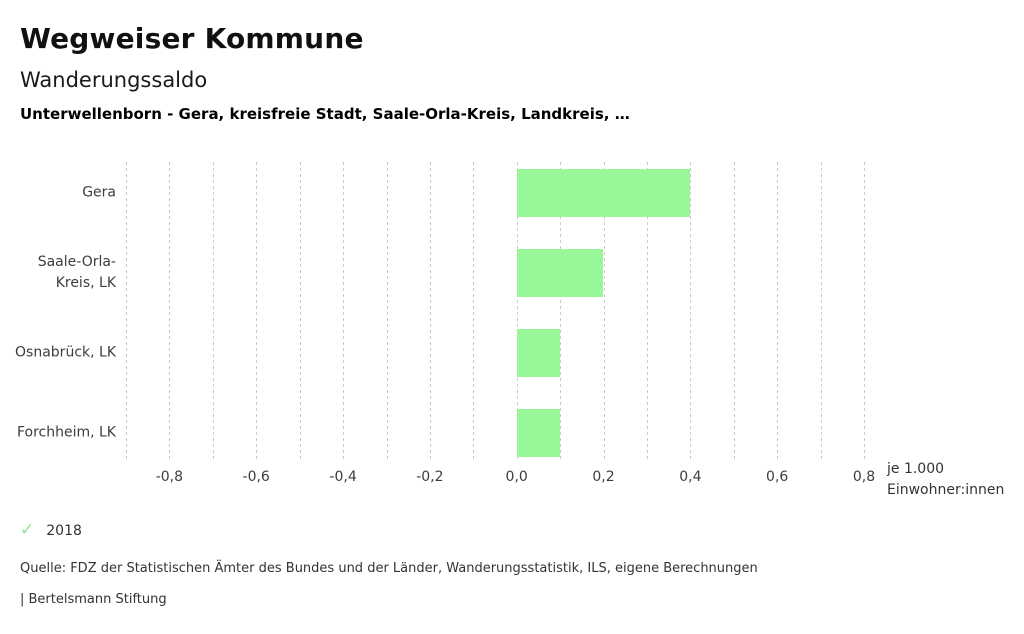  What do you see at coordinates (66, 432) in the screenshot?
I see `category-label: Forchheim, LK` at bounding box center [66, 432].